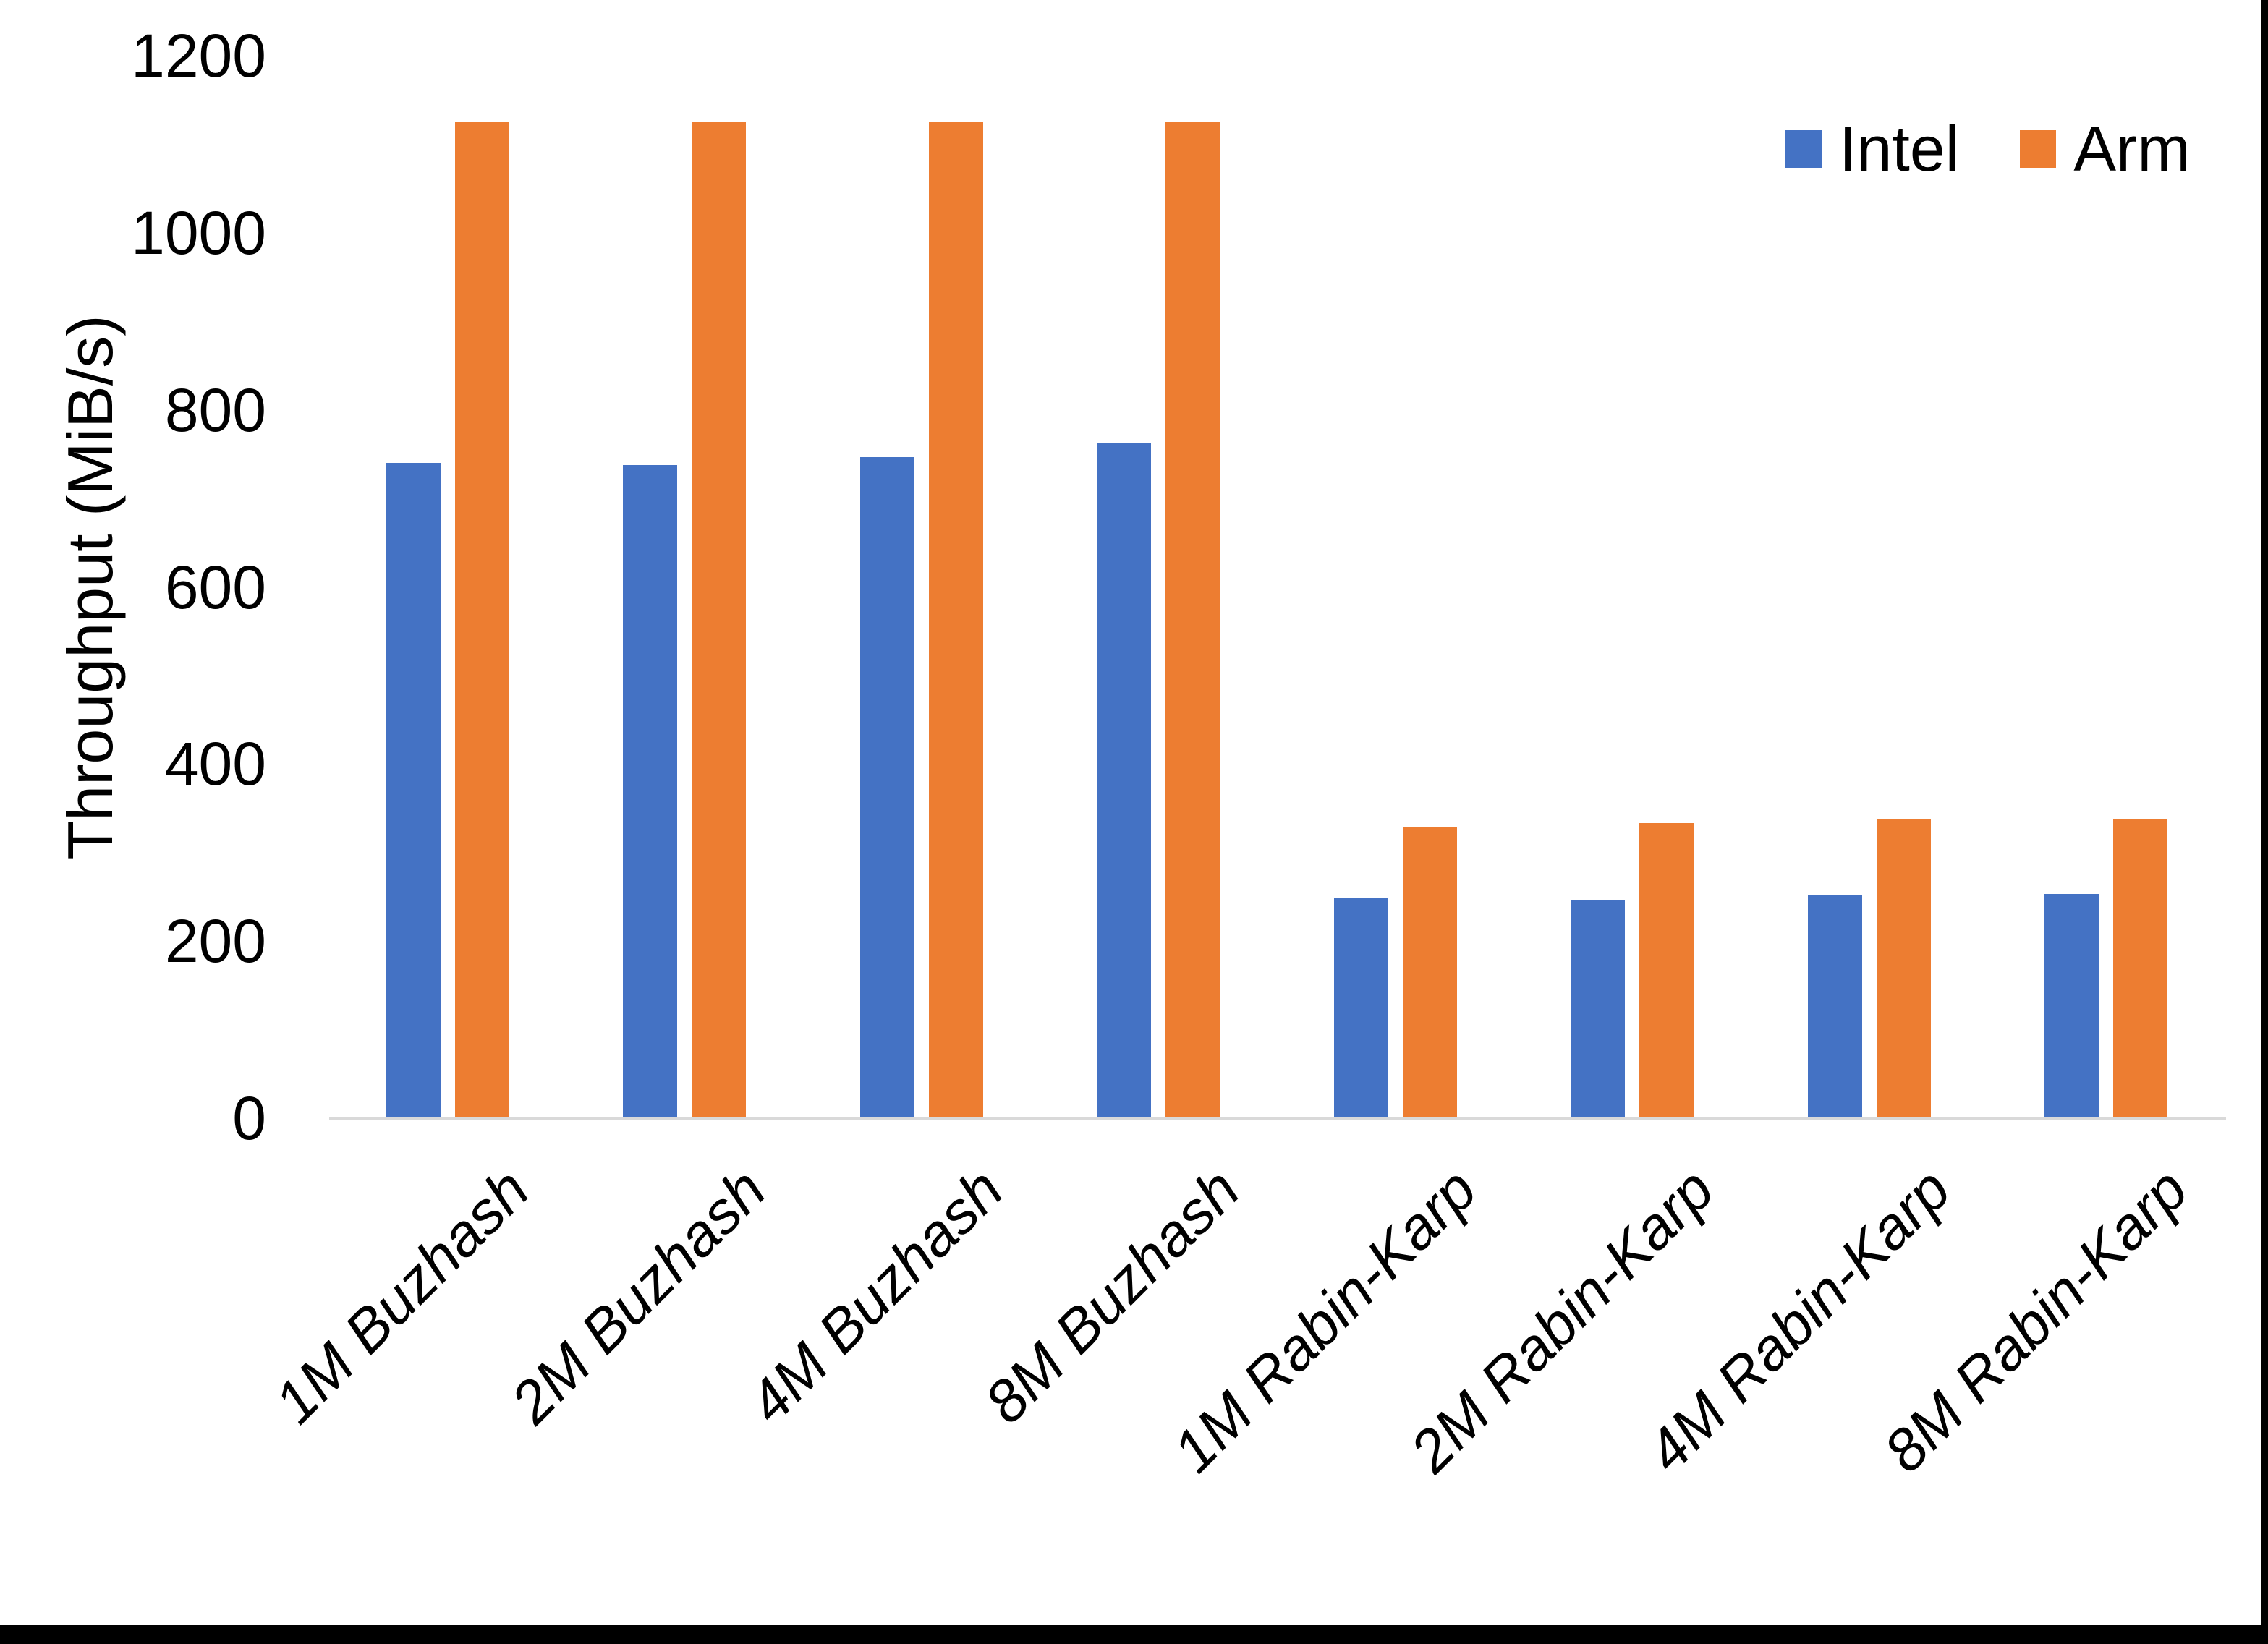  I want to click on bar-group-2m-rabin-karp, so click(1632, 587).